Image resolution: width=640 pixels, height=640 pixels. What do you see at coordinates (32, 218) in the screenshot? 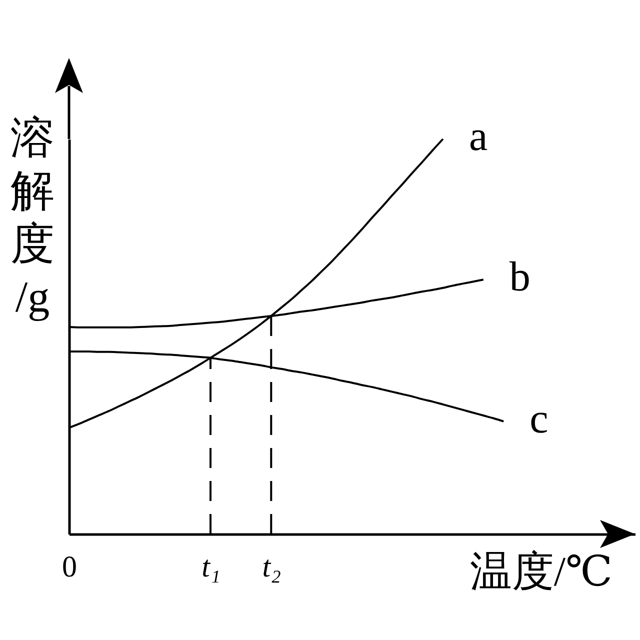
I see `y-axis-title: 溶解度/g` at bounding box center [32, 218].